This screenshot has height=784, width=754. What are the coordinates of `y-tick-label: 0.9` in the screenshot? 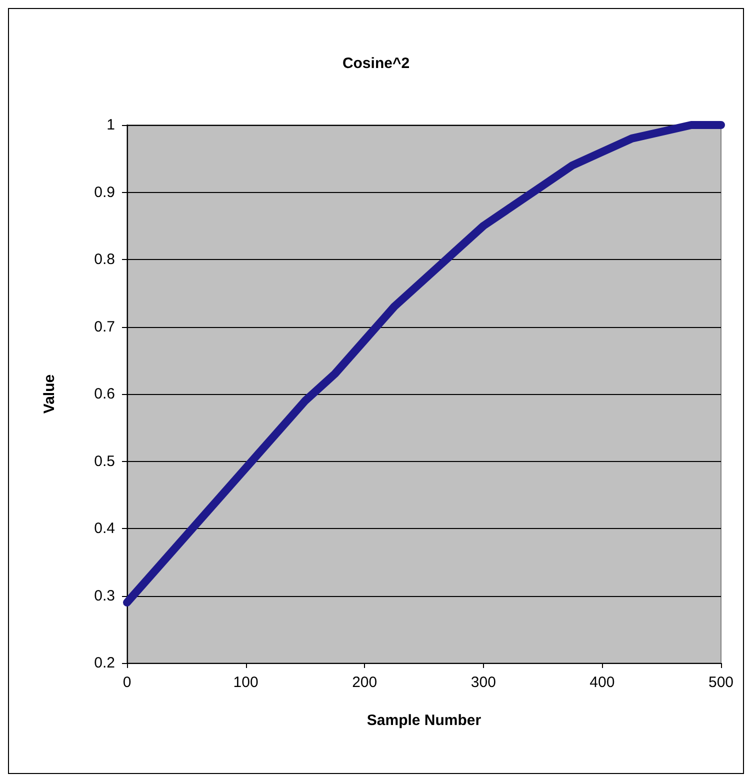 It's located at (104, 192).